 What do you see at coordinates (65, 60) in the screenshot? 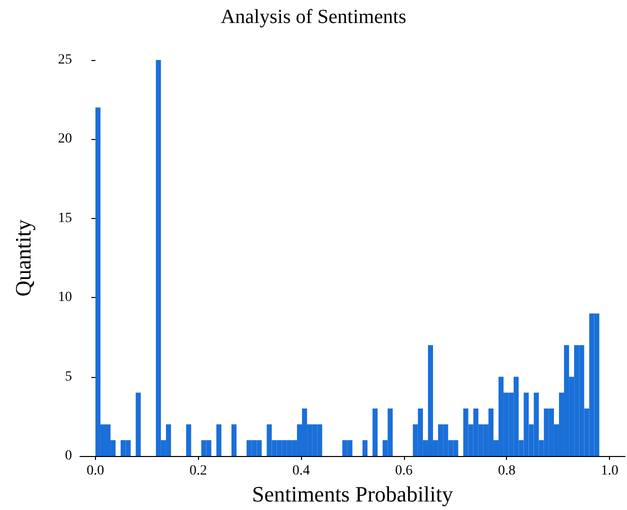
I see `y-tick-label: 25` at bounding box center [65, 60].